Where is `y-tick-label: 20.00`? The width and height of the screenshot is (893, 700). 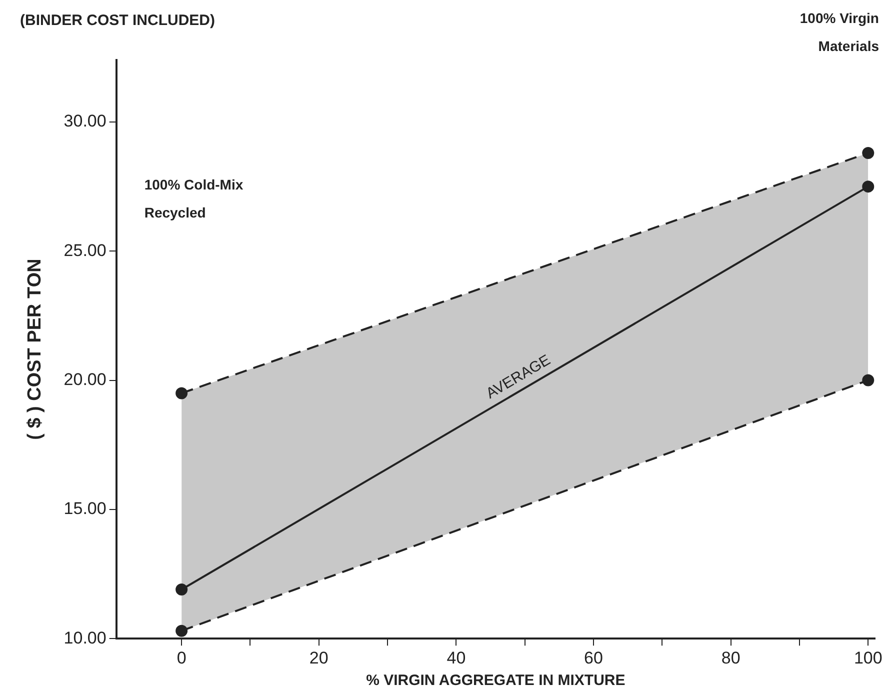
y-tick-label: 20.00 is located at coordinates (85, 379).